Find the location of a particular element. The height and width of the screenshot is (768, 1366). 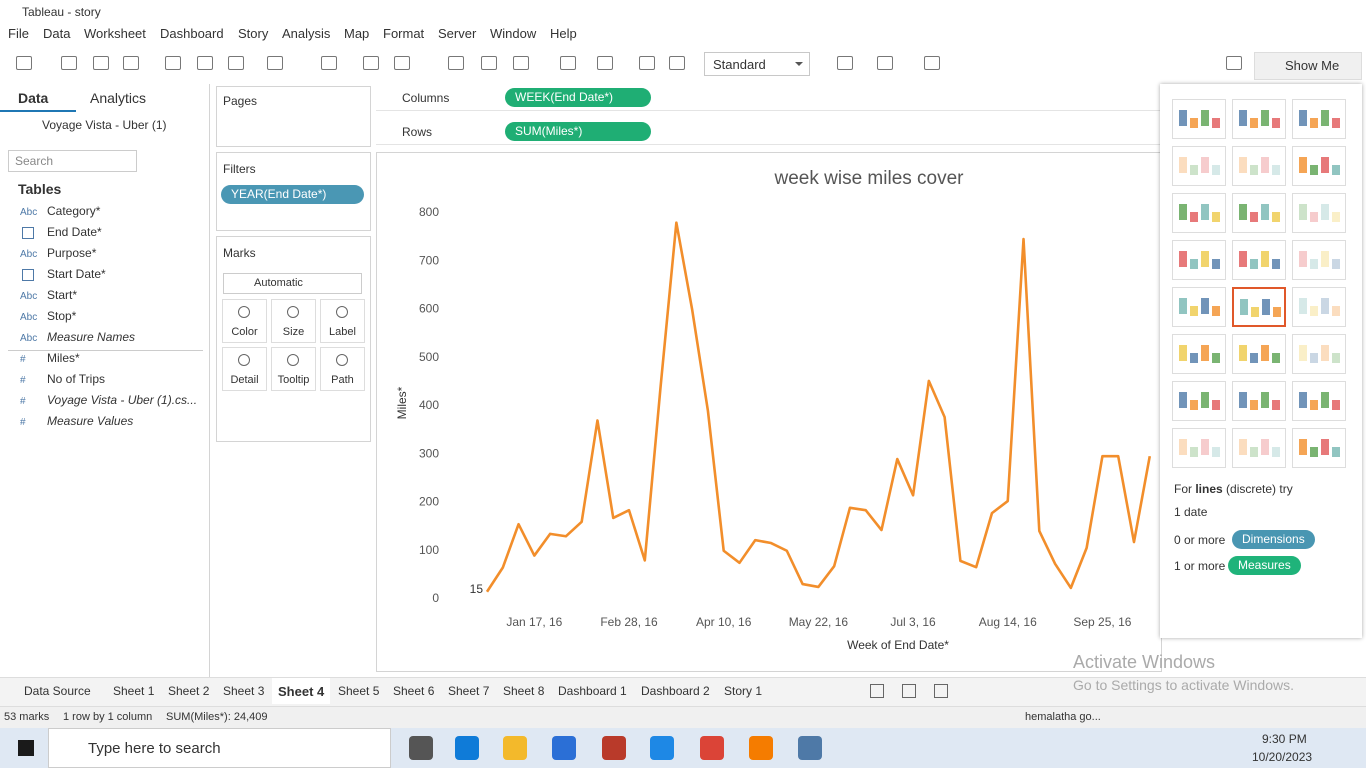

sheet-tab: Sheet 8 is located at coordinates (524, 691).